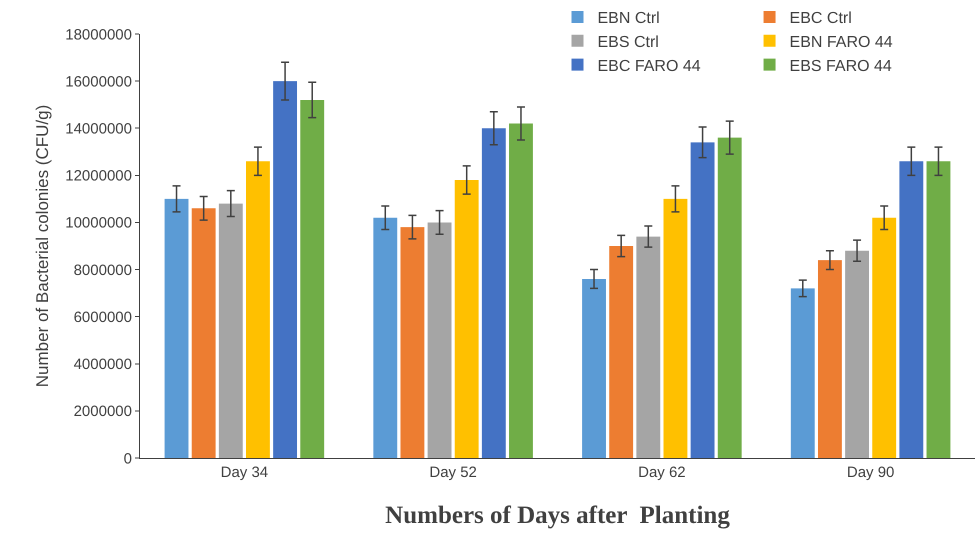  I want to click on y-tick-label: 6000000, so click(103, 317).